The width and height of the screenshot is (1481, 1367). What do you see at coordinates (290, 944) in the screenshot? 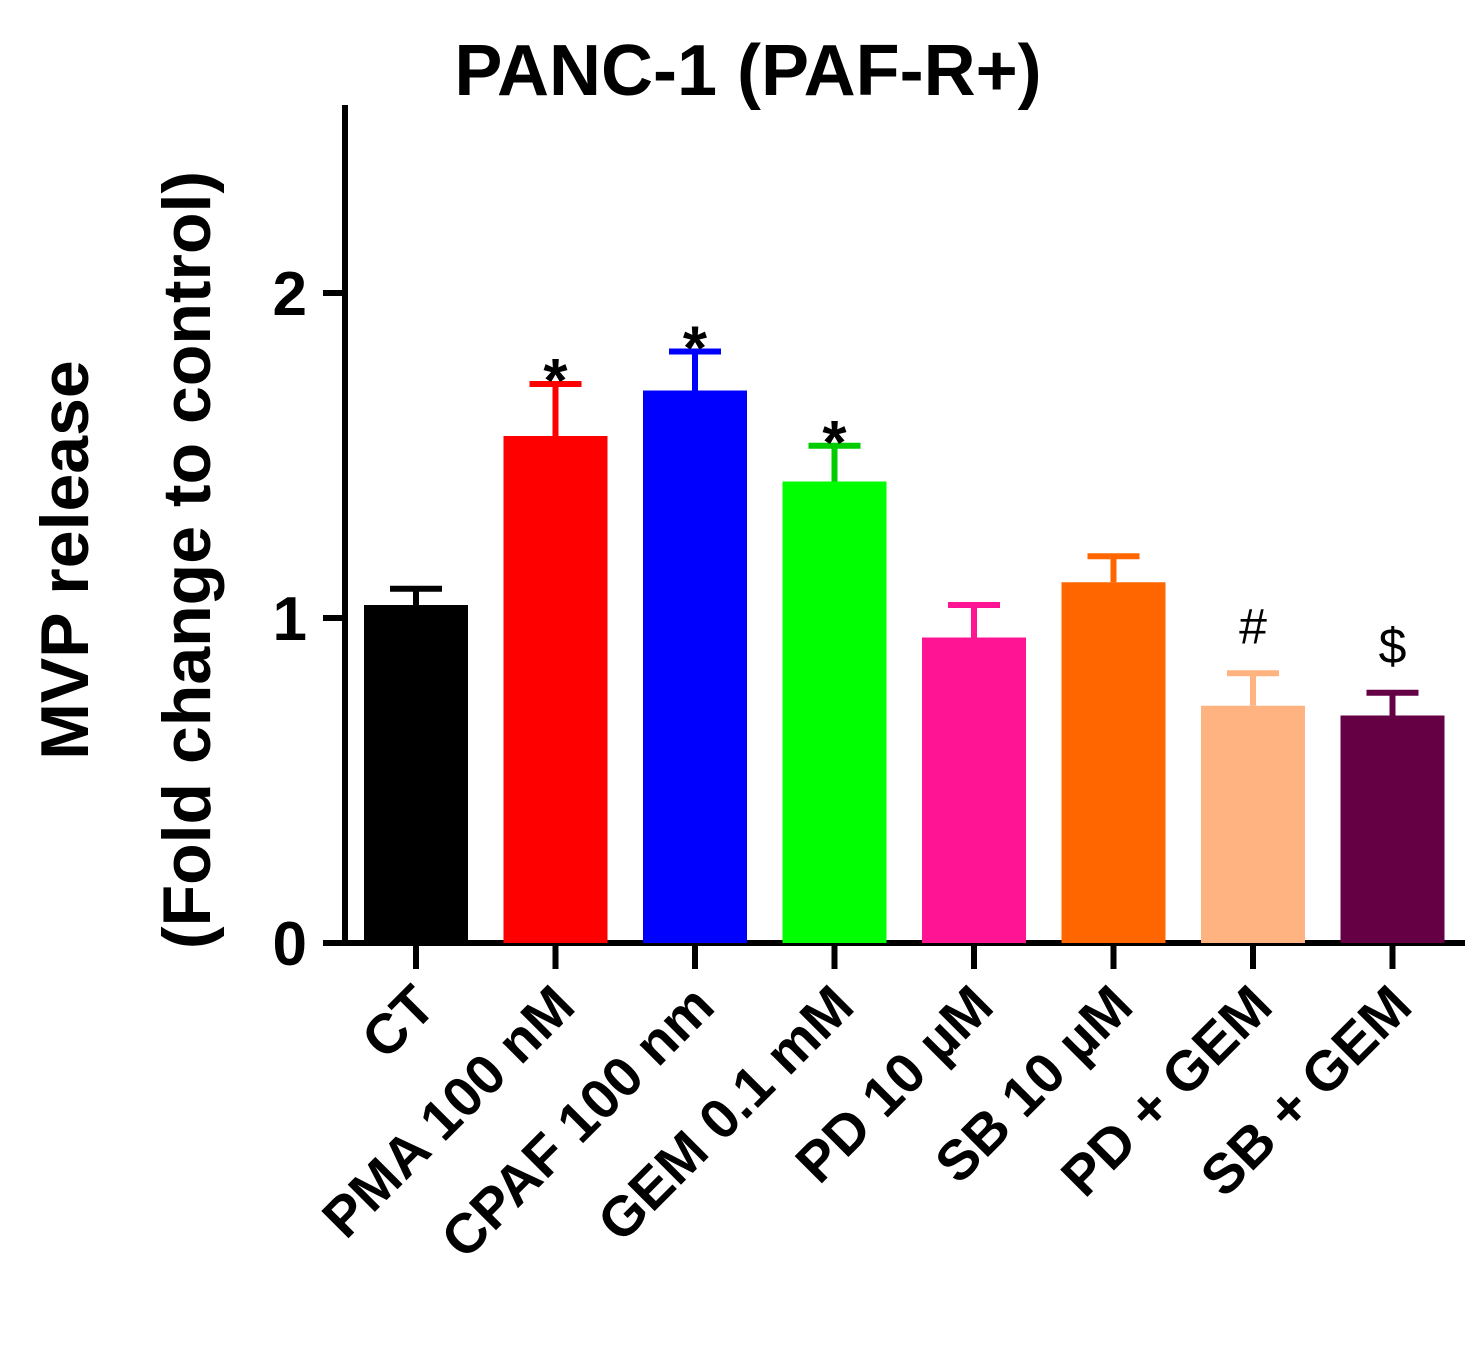
I see `y-tick-label: 0` at bounding box center [290, 944].